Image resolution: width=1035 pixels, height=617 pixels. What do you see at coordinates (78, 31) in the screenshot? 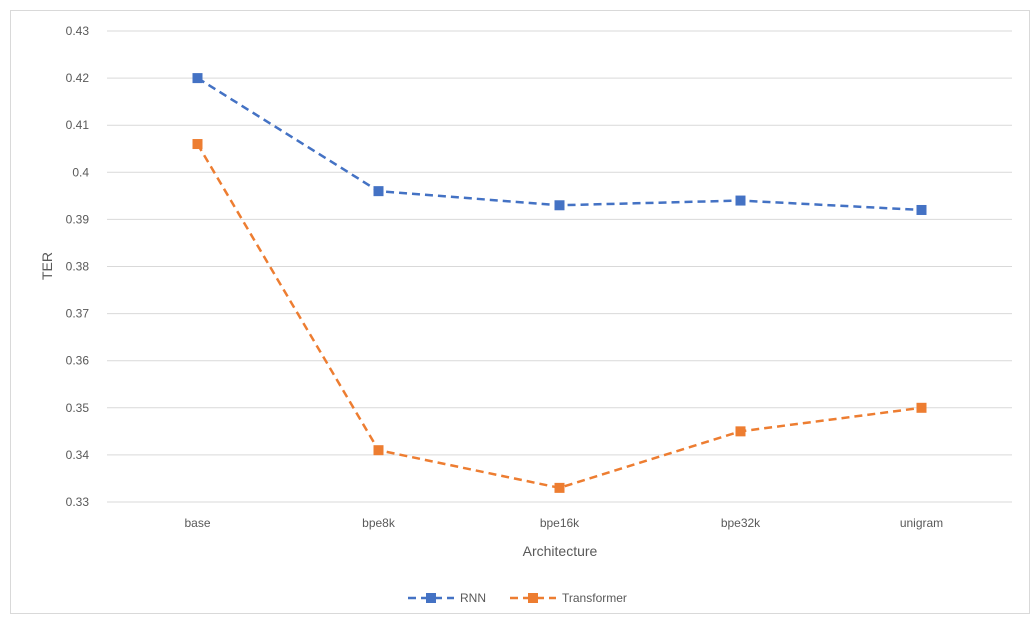
I see `y-tick-label: 0.43` at bounding box center [78, 31].